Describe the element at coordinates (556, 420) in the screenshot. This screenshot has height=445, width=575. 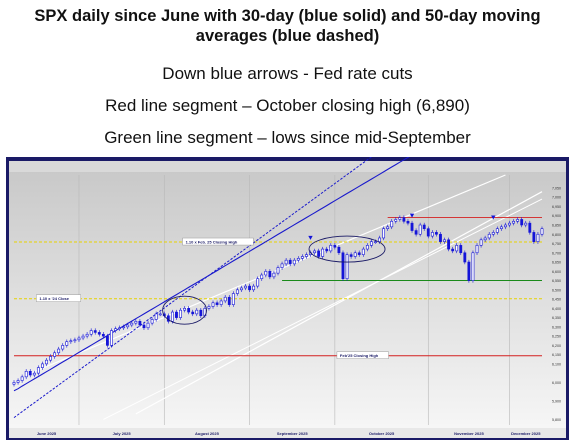
I see `y-tick-label-0: 5,800` at that location.